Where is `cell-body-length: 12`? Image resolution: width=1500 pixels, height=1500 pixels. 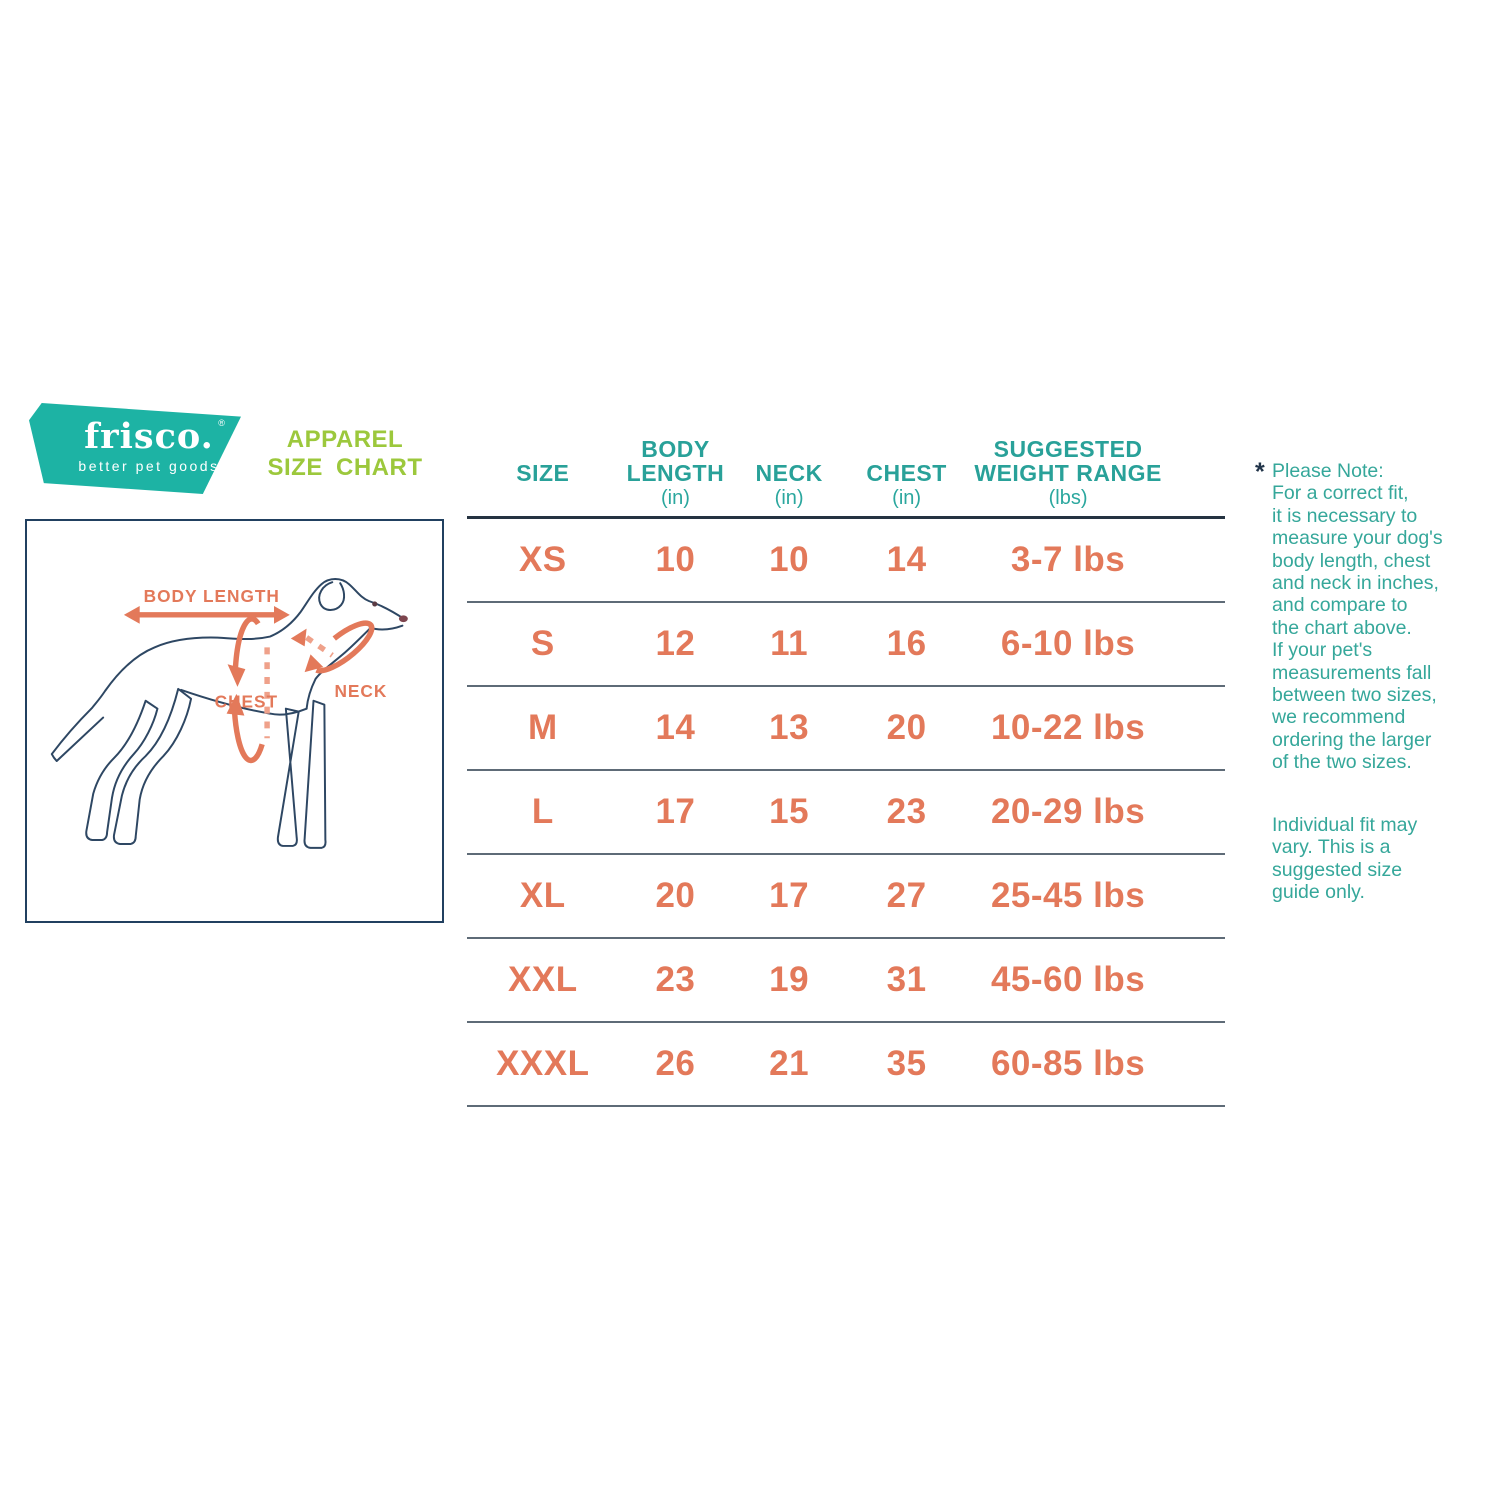
cell-body-length: 12 is located at coordinates (675, 643).